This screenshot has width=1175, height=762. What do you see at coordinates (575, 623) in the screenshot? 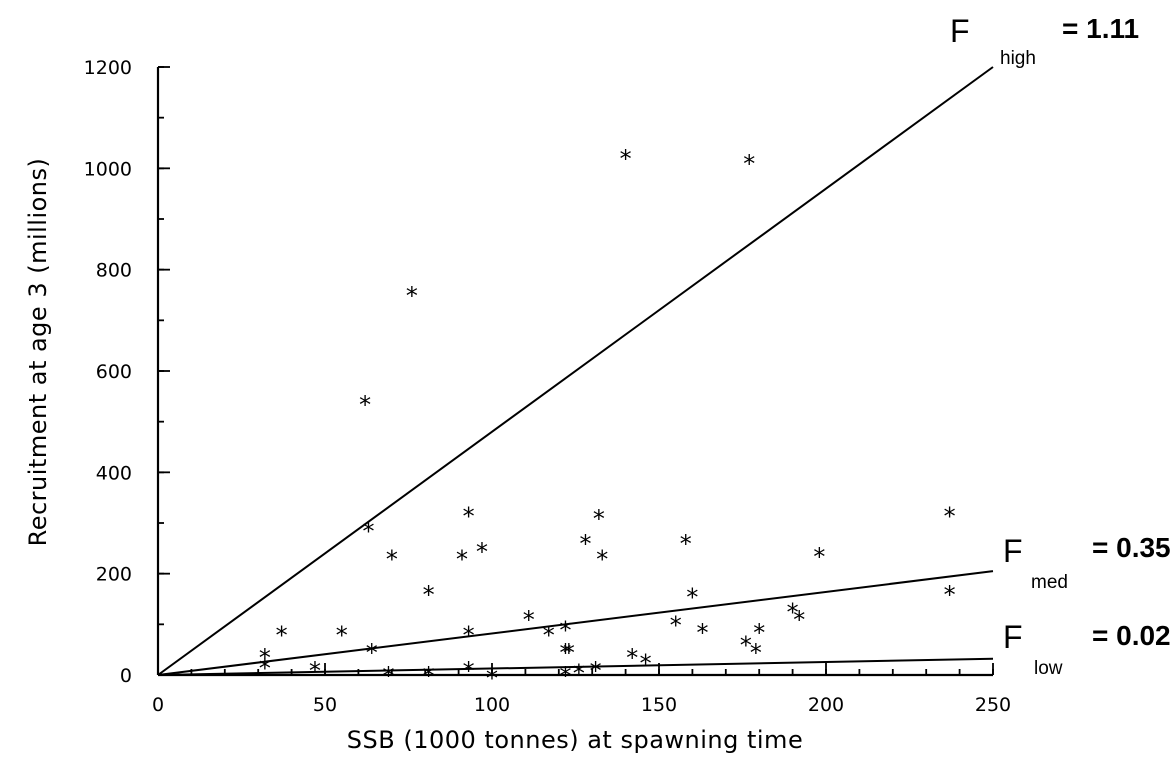
I see `f-med-line` at bounding box center [575, 623].